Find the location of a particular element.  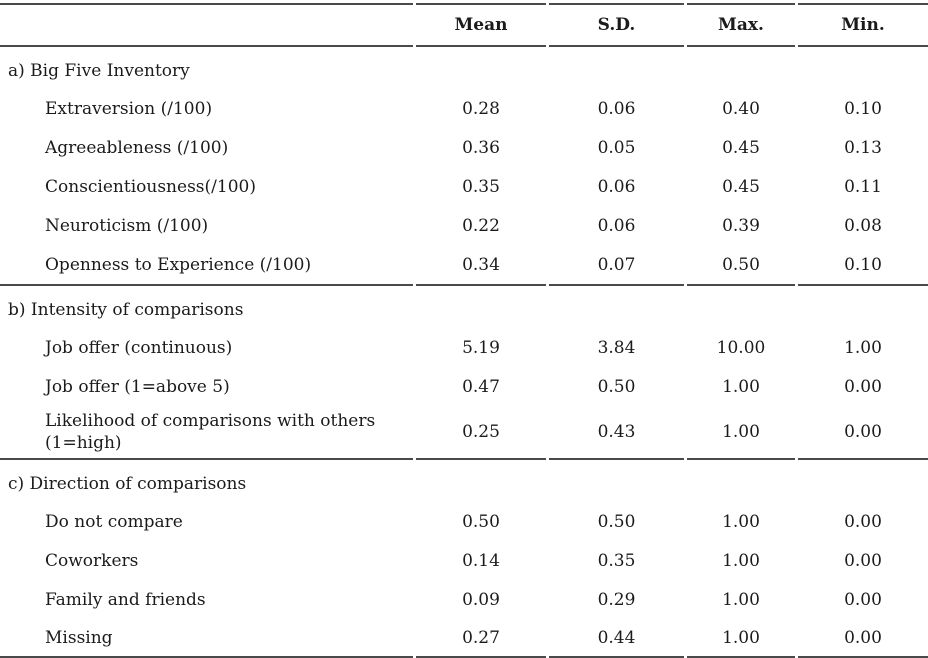

row-label: Conscientiousness(/100) is located at coordinates (150, 186).